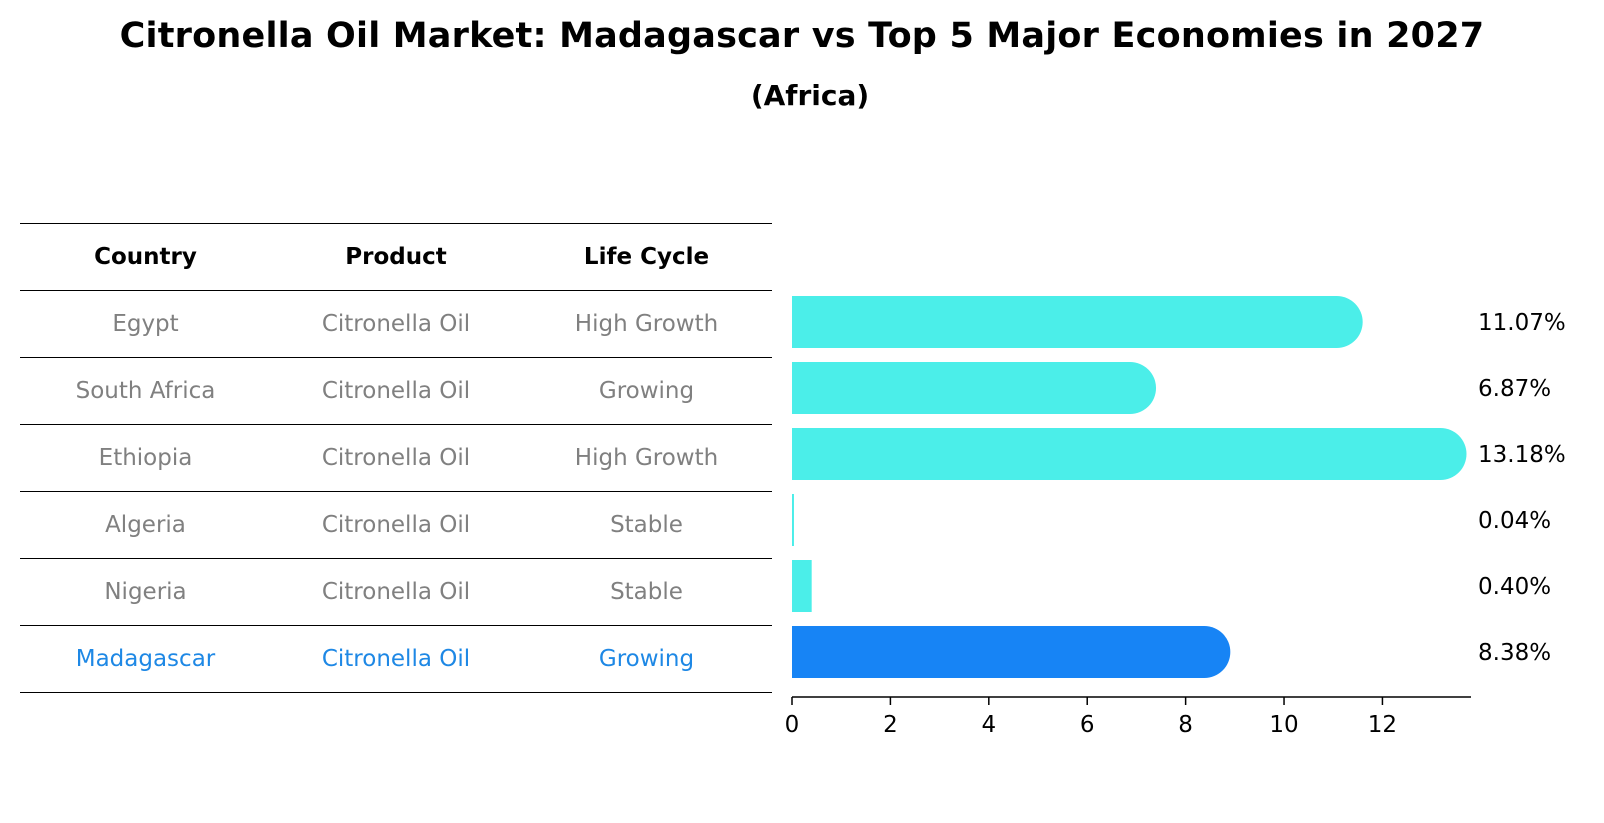 Image resolution: width=1604 pixels, height=823 pixels. I want to click on value-label: 0.04%, so click(1514, 521).